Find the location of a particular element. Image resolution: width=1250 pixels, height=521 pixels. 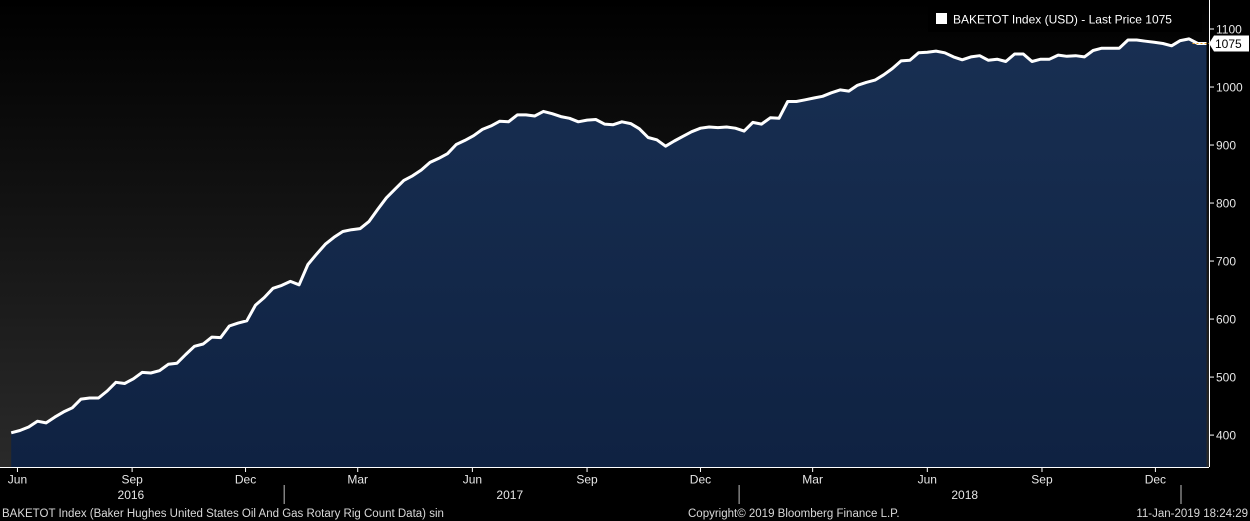

last-value-label: 1075 is located at coordinates (1228, 44).